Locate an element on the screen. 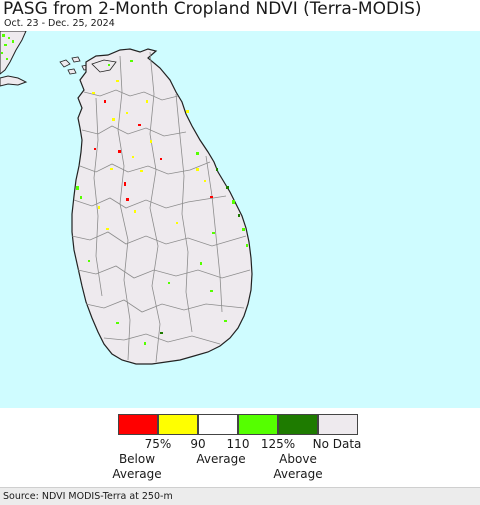 Image resolution: width=480 pixels, height=505 pixels. legend-tick-75: 75% is located at coordinates (158, 444).